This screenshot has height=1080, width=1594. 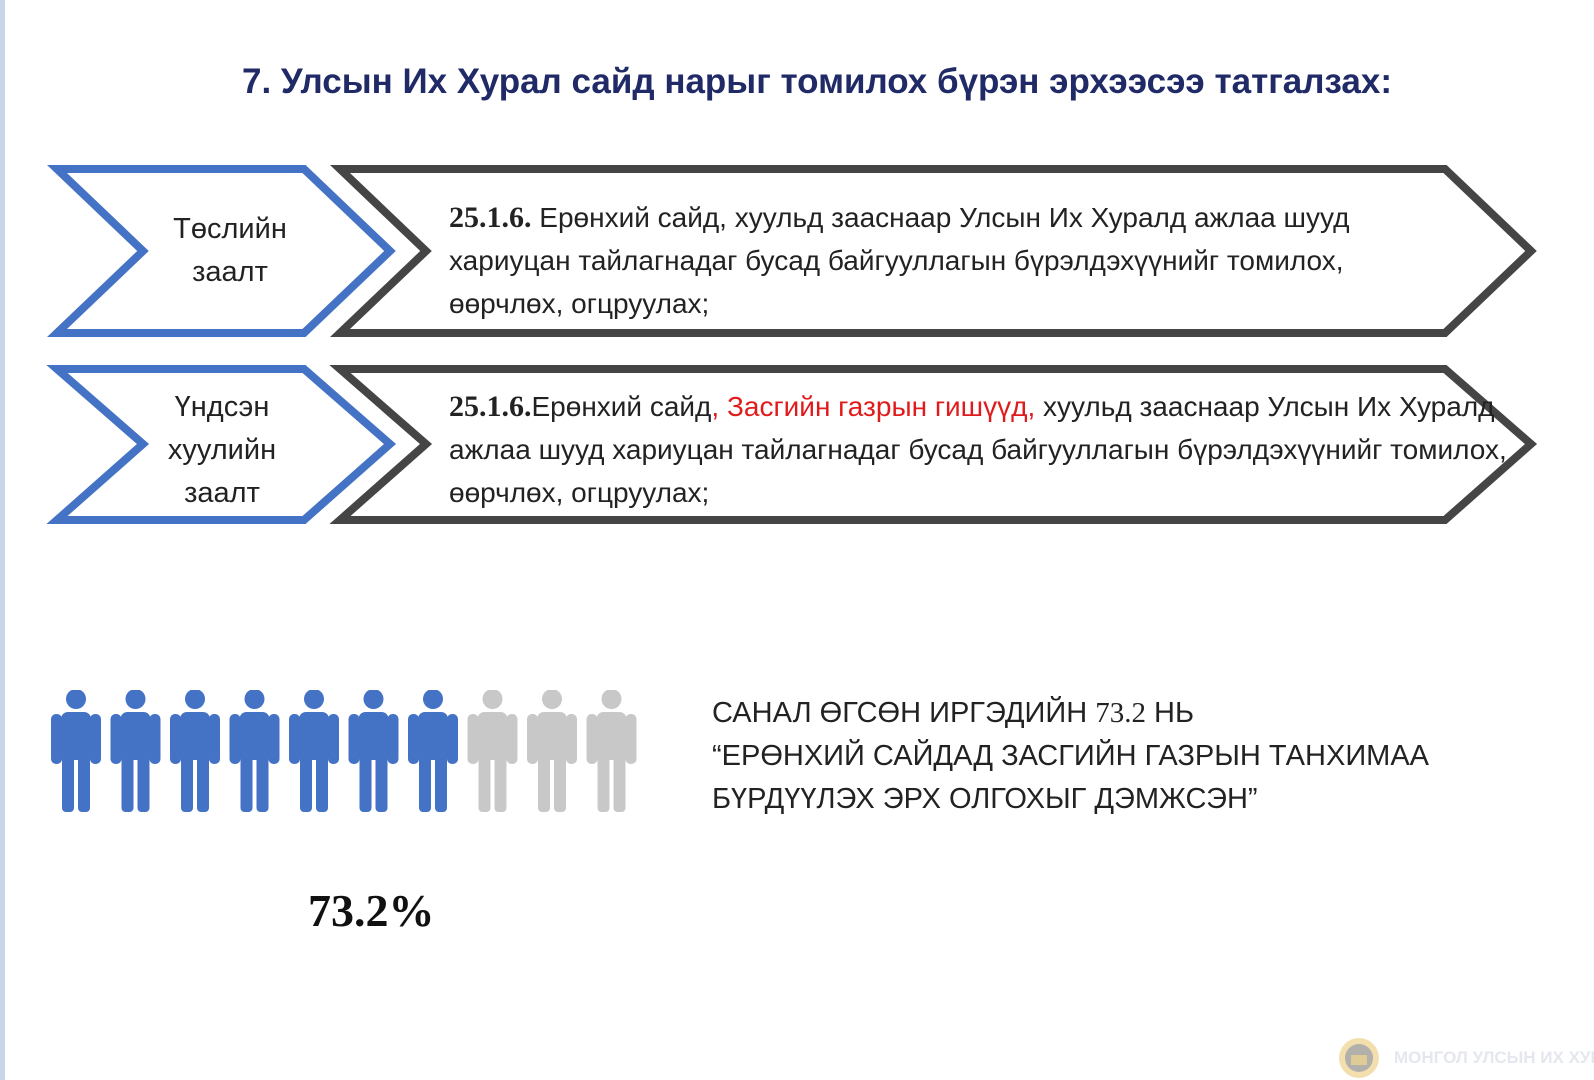 What do you see at coordinates (985, 799) in the screenshot?
I see `stat-caption-line3: БҮРДҮҮЛЭХ ЭРХ ОЛГОХЫГ ДЭМЖСЭН”` at bounding box center [985, 799].